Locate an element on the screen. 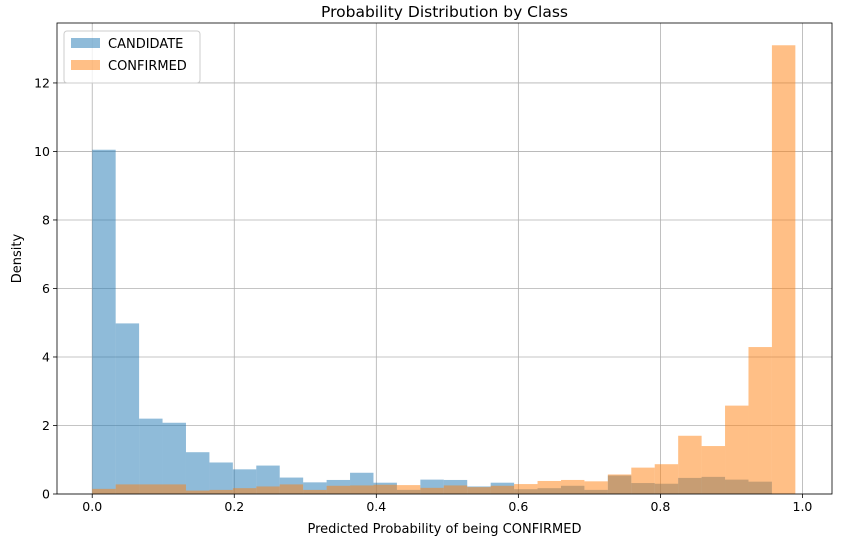 The width and height of the screenshot is (841, 547). x-axis-ticks: 0.0 0.2 0.4 0.6 0.8 1.0 is located at coordinates (447, 504).